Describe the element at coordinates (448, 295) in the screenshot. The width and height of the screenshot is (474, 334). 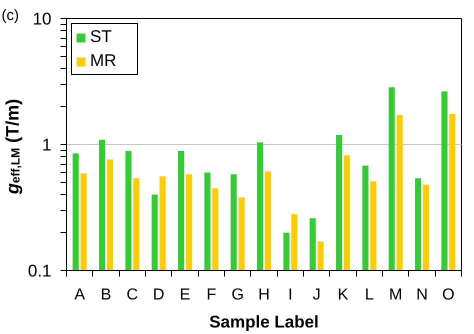
I see `x-tick-label: O` at that location.